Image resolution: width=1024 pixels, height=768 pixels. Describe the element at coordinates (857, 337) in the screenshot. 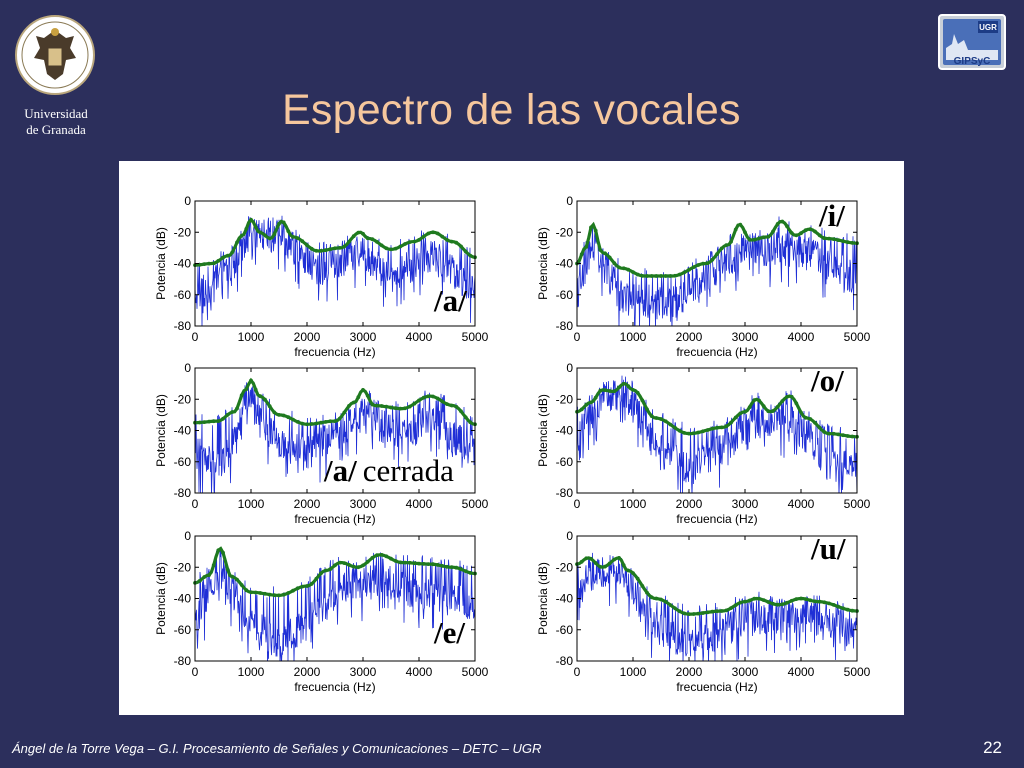

I see `x-tick-label: 5000` at that location.